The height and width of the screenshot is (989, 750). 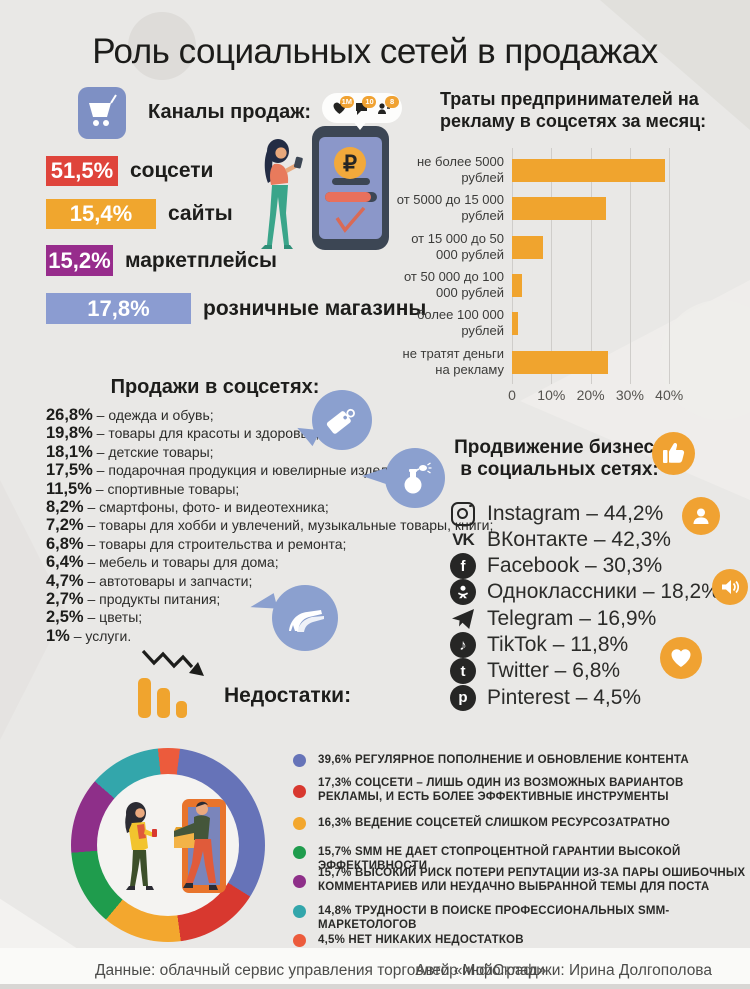 I want to click on sales-item-percent: 11,5%, so click(x=69, y=488).